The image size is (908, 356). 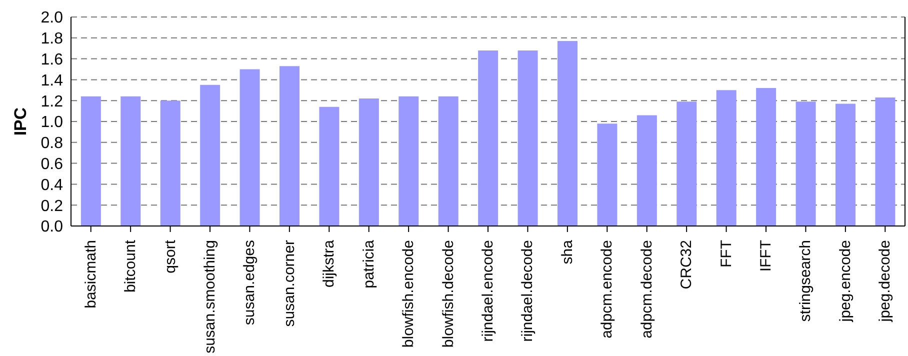 What do you see at coordinates (687, 265) in the screenshot?
I see `x-tick-label: CRC32` at bounding box center [687, 265].